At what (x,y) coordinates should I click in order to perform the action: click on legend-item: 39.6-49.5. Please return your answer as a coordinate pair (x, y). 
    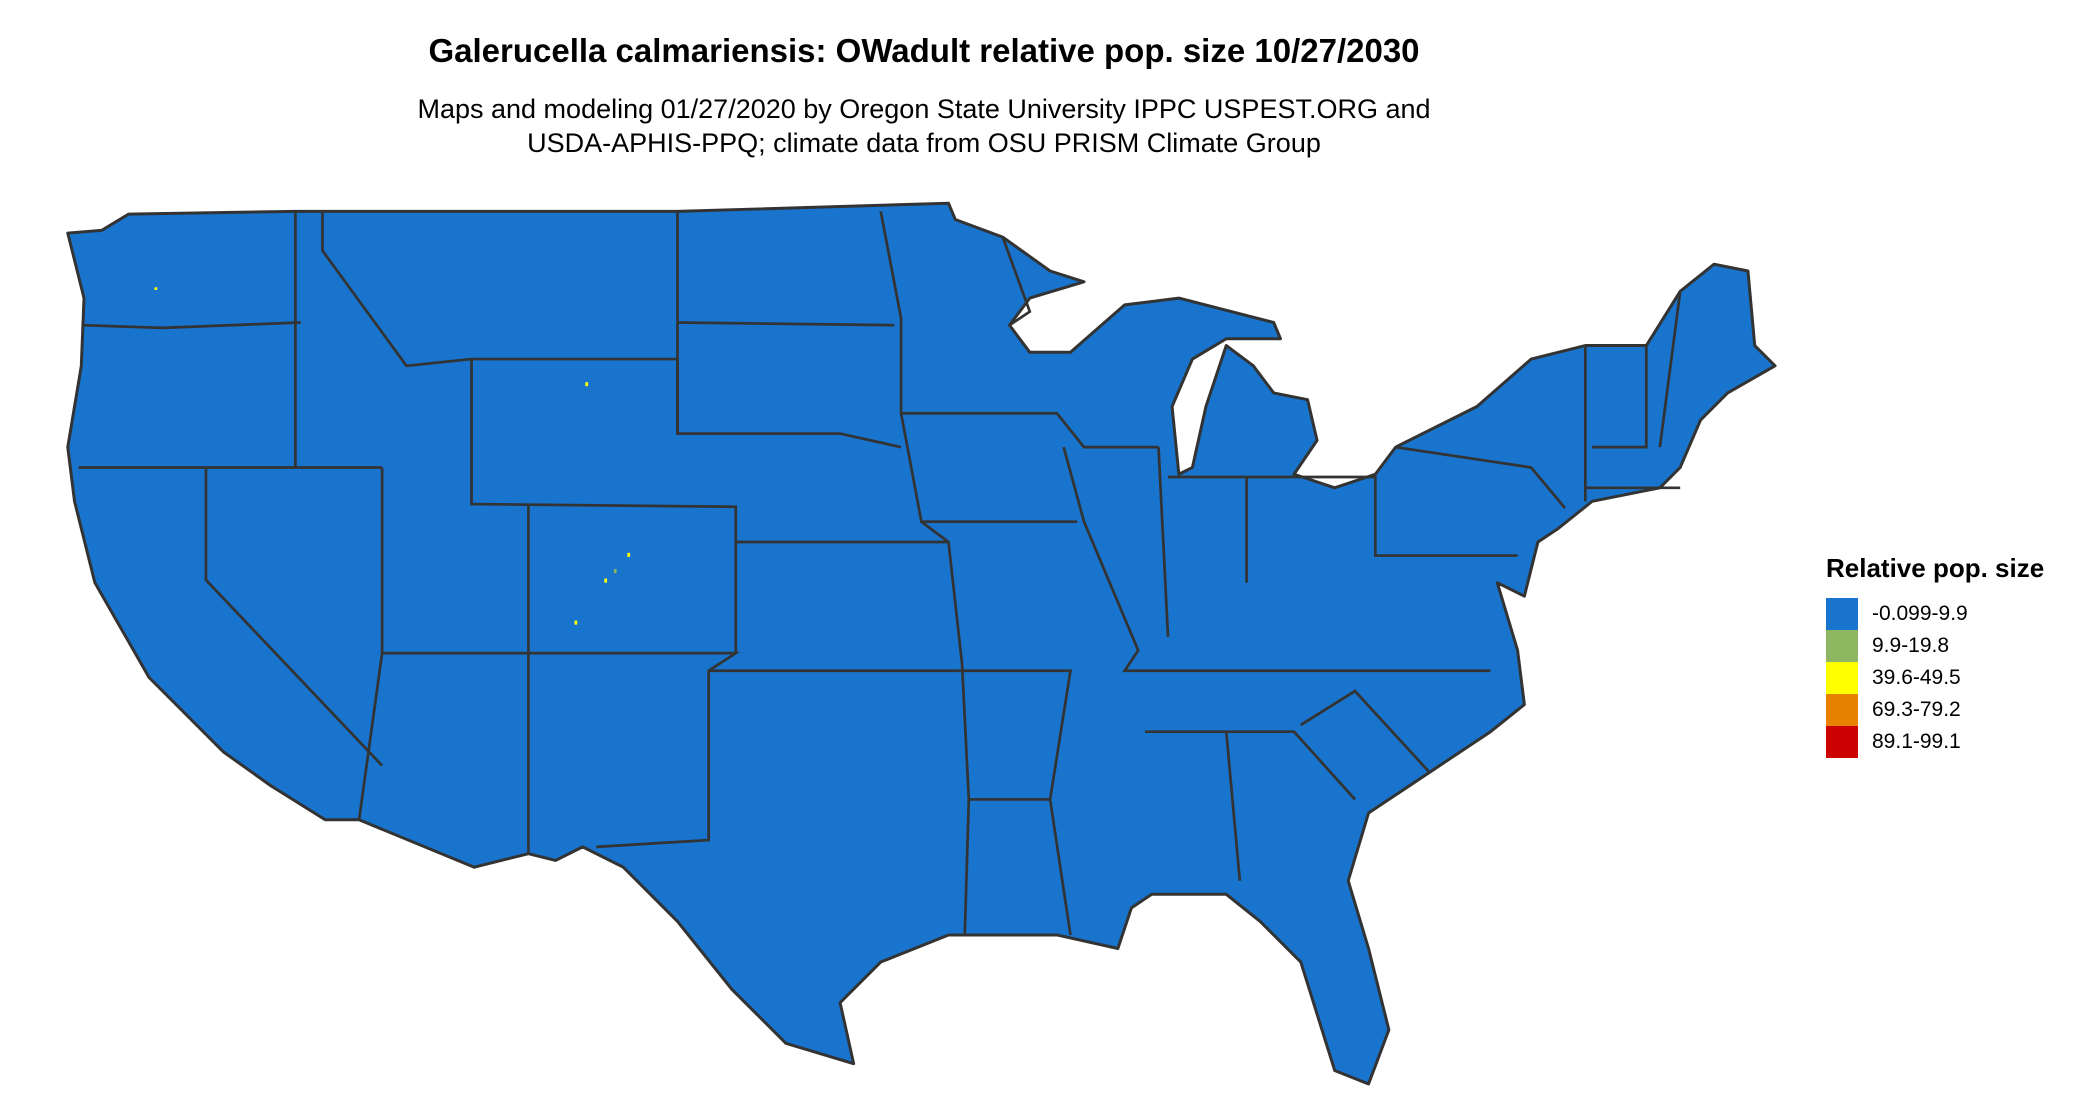
    Looking at the image, I should click on (1935, 678).